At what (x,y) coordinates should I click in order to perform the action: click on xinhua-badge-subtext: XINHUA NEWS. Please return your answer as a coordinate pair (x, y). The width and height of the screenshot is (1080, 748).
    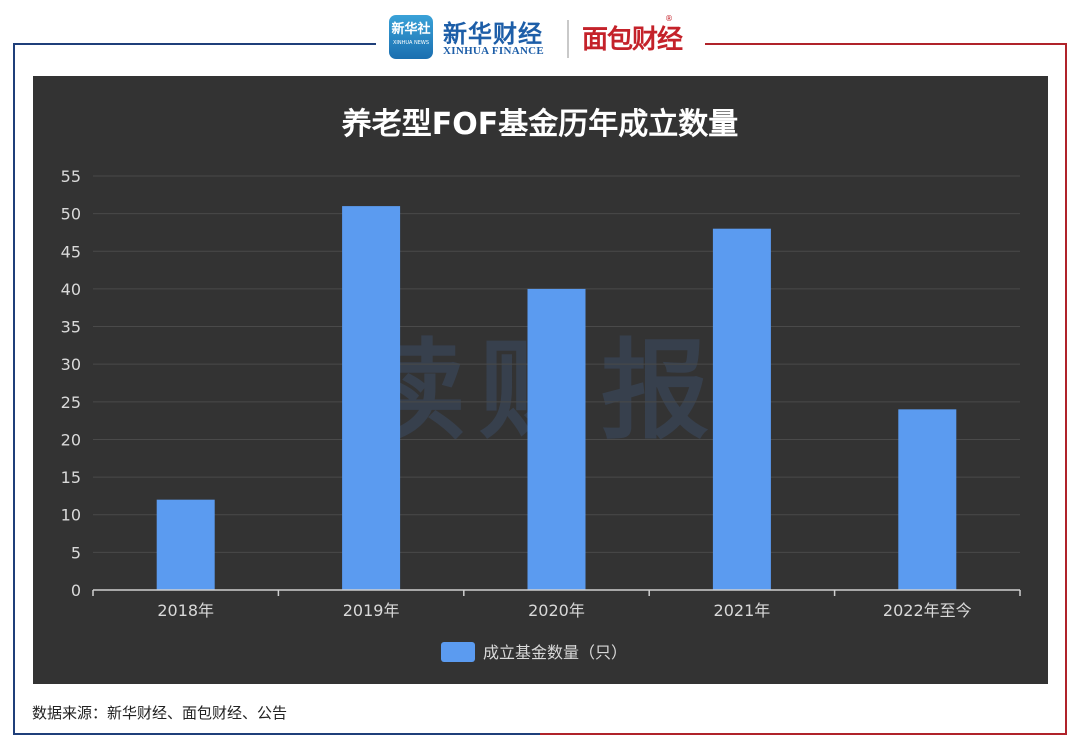
    Looking at the image, I should click on (411, 43).